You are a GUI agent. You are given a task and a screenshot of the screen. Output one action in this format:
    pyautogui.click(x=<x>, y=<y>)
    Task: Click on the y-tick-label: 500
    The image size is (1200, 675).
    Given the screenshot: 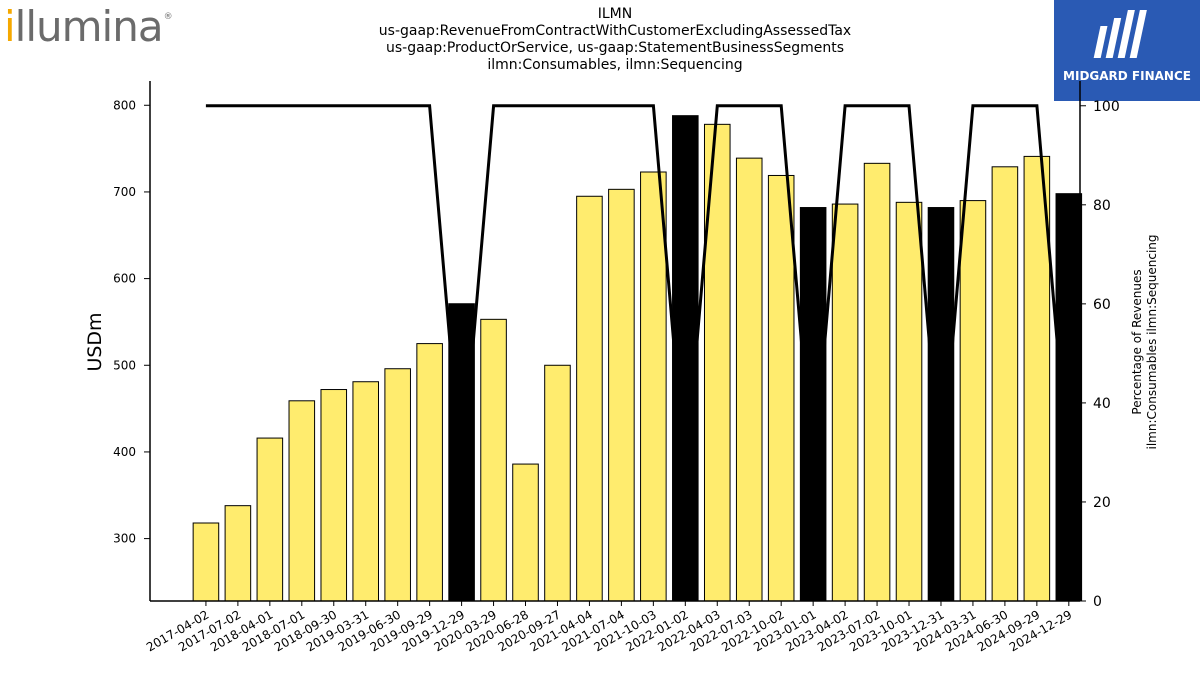 What is the action you would take?
    pyautogui.click(x=124, y=365)
    